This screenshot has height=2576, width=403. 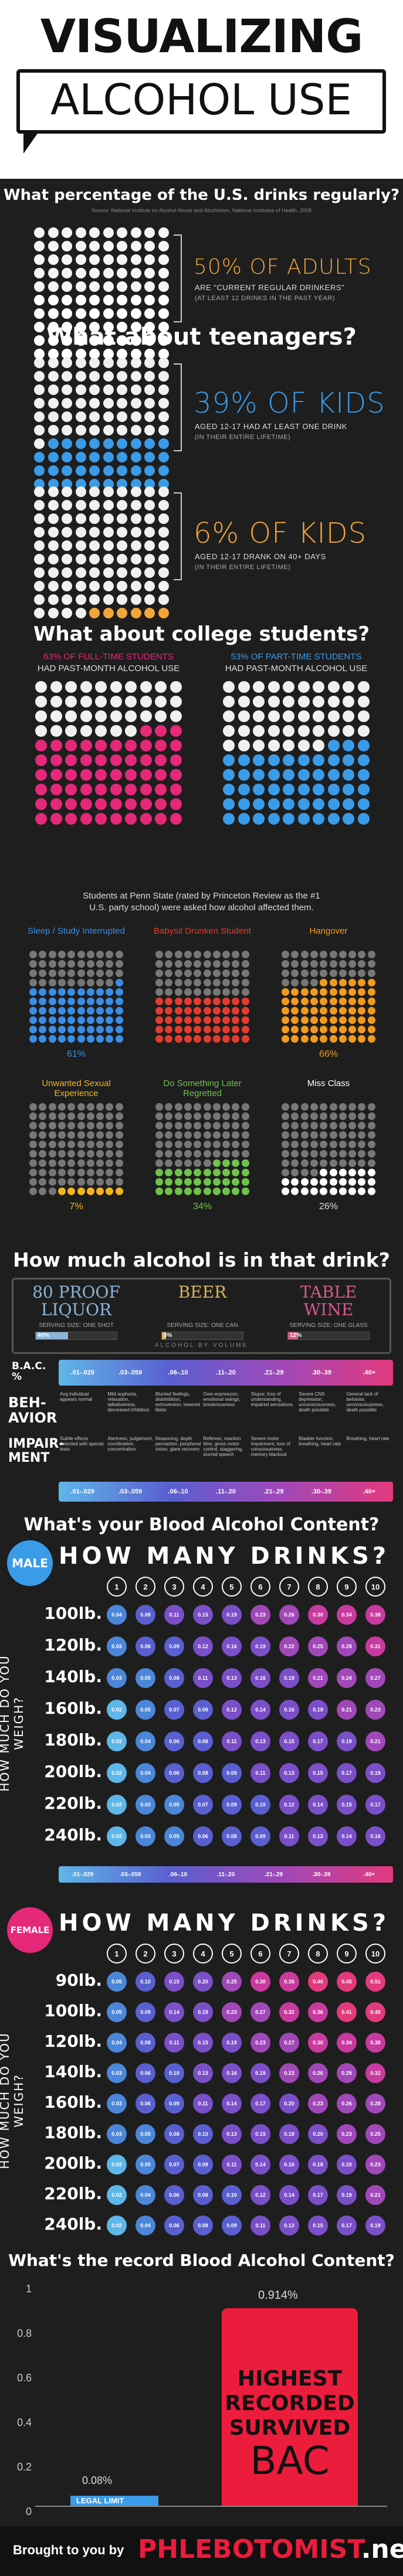 What do you see at coordinates (283, 267) in the screenshot?
I see `q1-stat: 50% OF ADULTS` at bounding box center [283, 267].